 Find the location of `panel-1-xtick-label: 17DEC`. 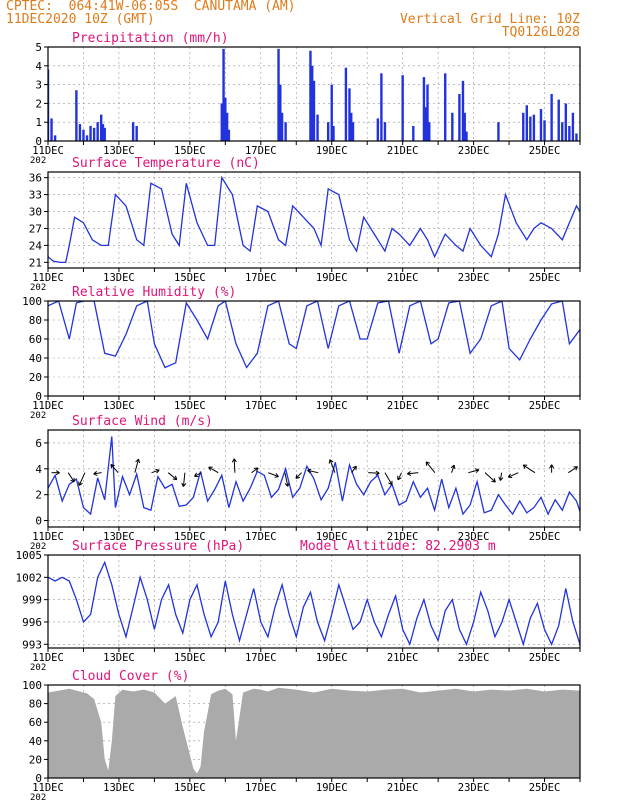

panel-1-xtick-label: 17DEC is located at coordinates (261, 151).